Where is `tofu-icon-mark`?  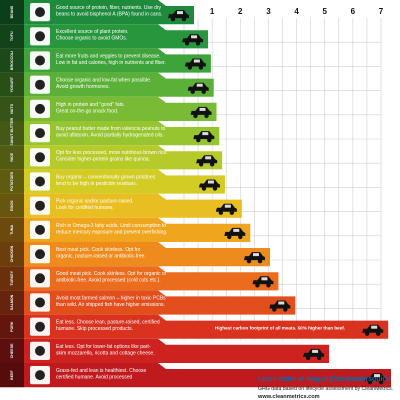
tofu-icon-mark is located at coordinates (40, 36).